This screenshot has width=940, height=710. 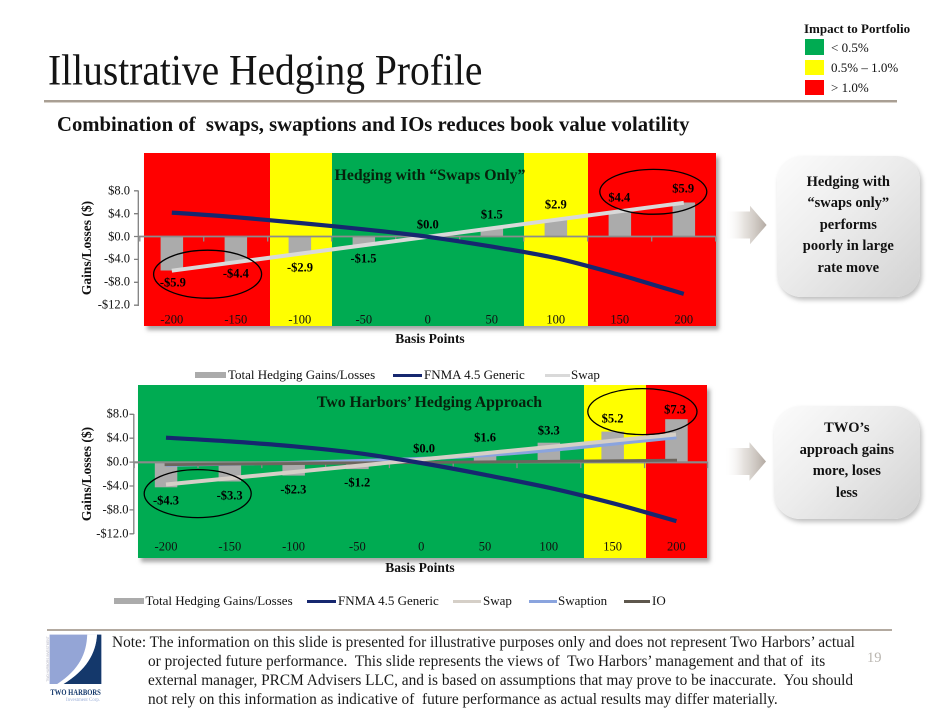 I want to click on svg-text: Investment Corp., so click(x=83, y=700).